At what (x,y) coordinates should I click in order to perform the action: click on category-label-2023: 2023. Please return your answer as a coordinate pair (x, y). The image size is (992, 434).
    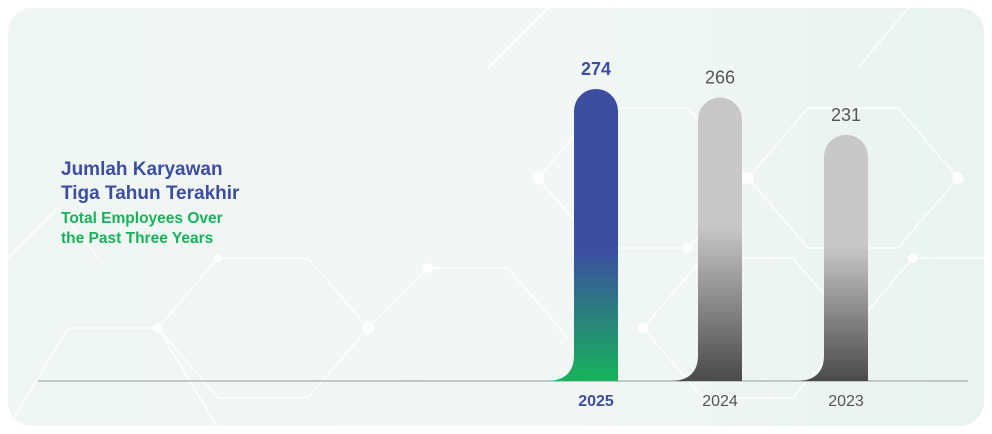
    Looking at the image, I should click on (846, 401).